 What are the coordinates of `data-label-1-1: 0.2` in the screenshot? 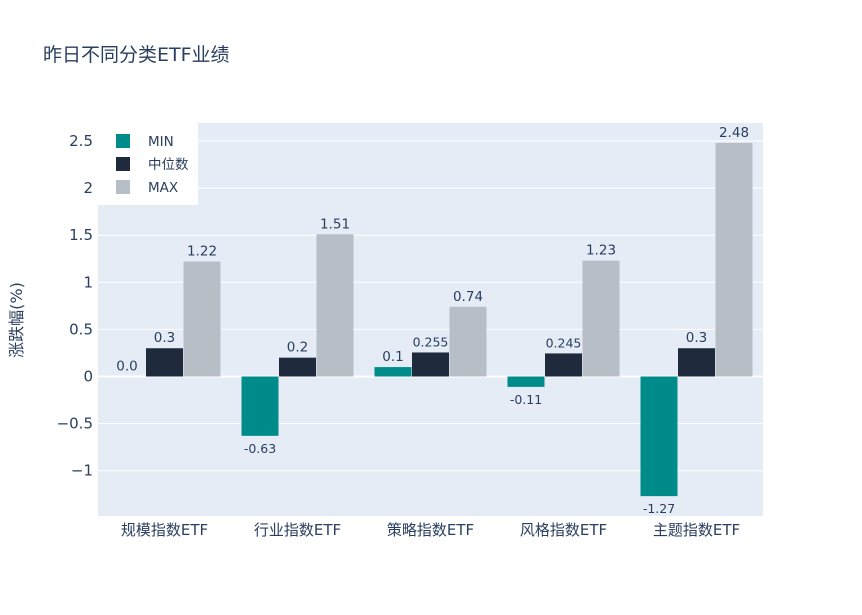 It's located at (297, 348).